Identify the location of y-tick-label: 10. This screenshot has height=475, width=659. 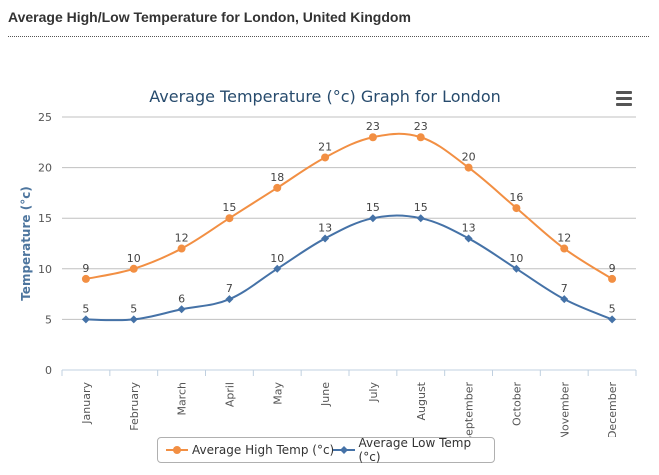
(45, 269).